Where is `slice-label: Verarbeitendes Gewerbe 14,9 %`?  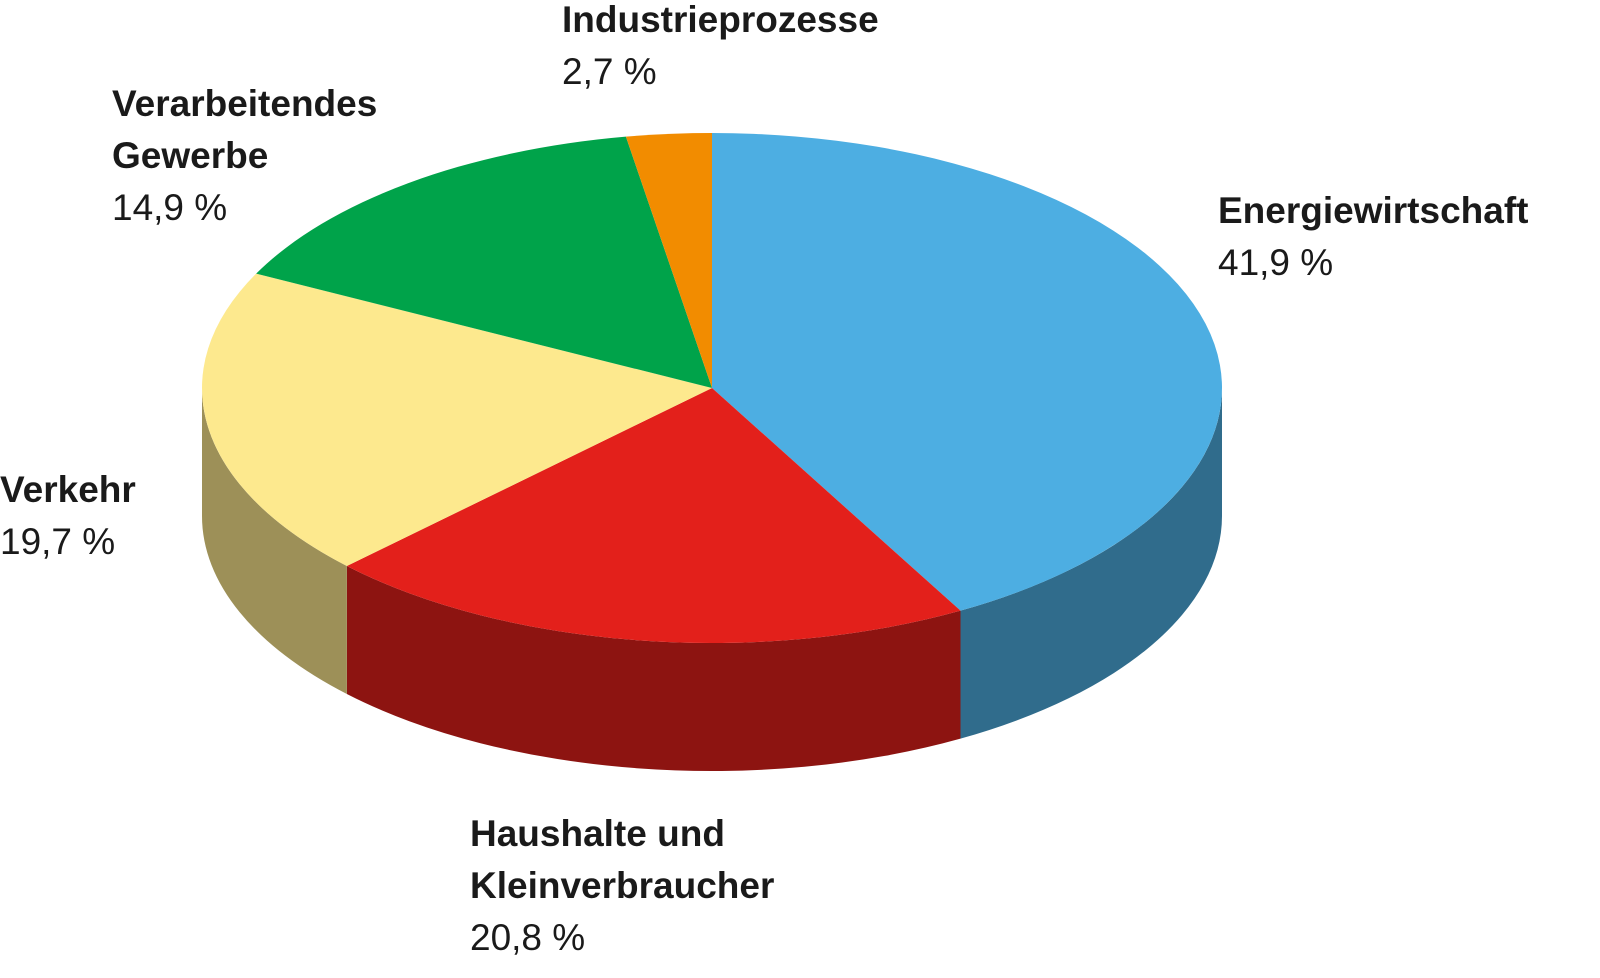
slice-label: Verarbeitendes Gewerbe 14,9 % is located at coordinates (277, 156).